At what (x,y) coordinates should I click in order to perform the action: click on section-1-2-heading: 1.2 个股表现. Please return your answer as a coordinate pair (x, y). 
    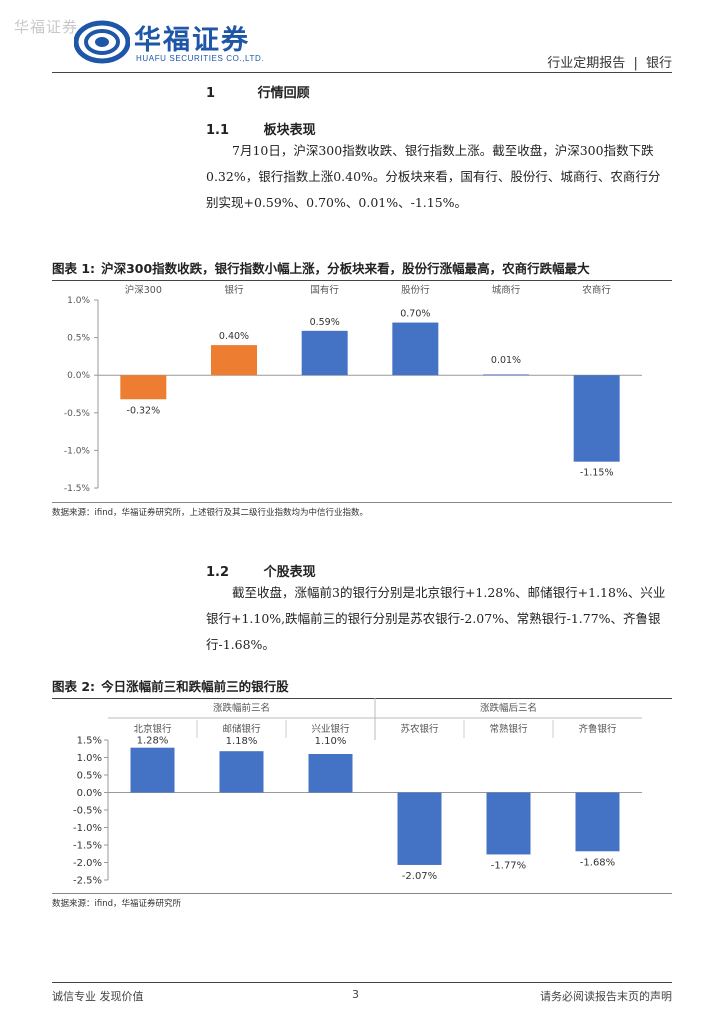
    Looking at the image, I should click on (261, 570).